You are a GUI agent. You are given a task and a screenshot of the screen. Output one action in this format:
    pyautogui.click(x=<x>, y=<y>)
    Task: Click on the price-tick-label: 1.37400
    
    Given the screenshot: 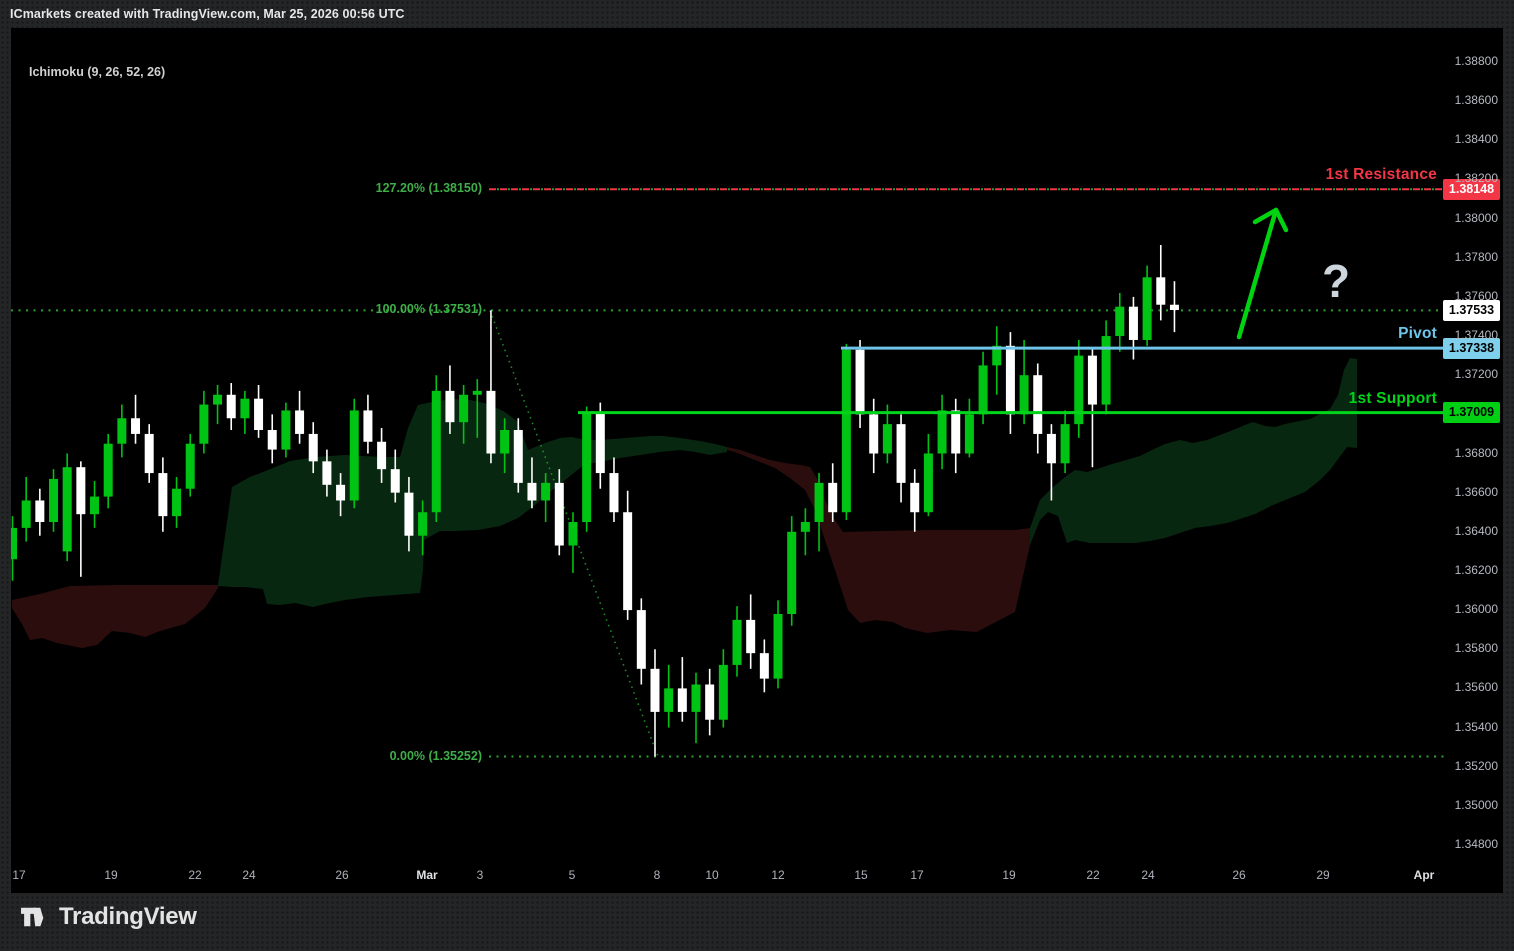 What is the action you would take?
    pyautogui.click(x=1476, y=335)
    